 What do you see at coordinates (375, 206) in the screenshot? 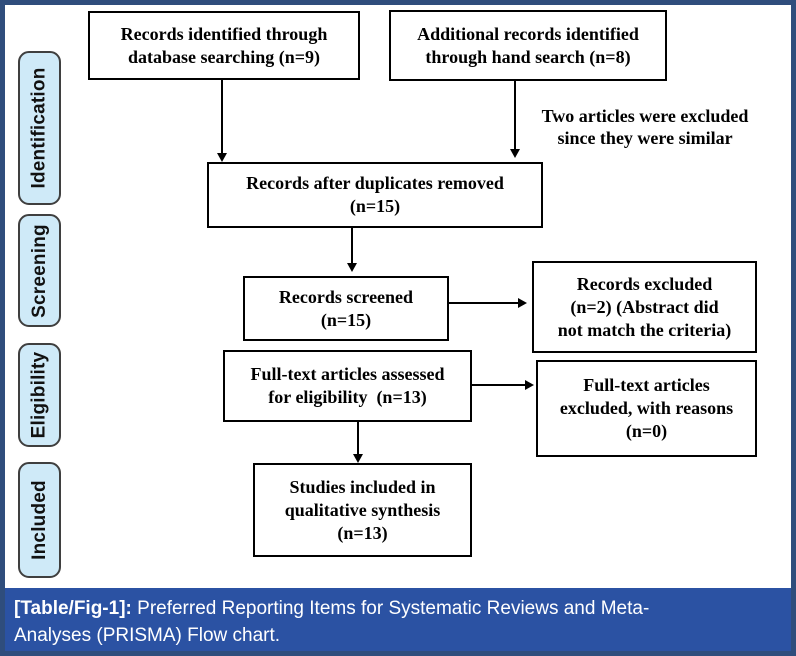
I see `box-after-duplicates-line2: (n=15)` at bounding box center [375, 206].